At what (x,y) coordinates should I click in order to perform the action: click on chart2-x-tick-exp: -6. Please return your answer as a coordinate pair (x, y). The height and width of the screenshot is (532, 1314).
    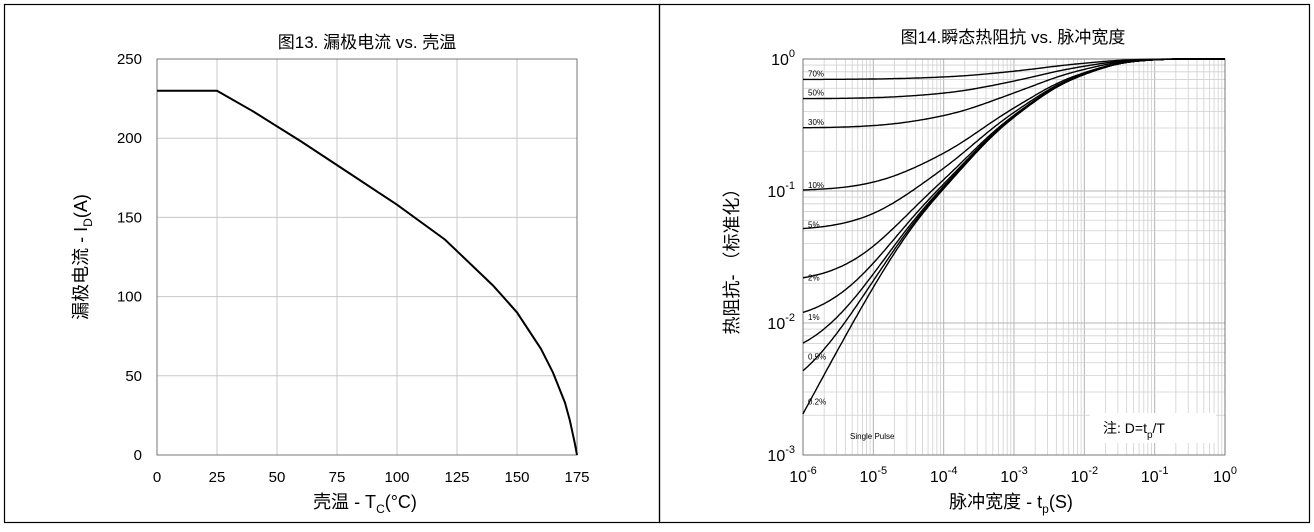
    Looking at the image, I should click on (812, 471).